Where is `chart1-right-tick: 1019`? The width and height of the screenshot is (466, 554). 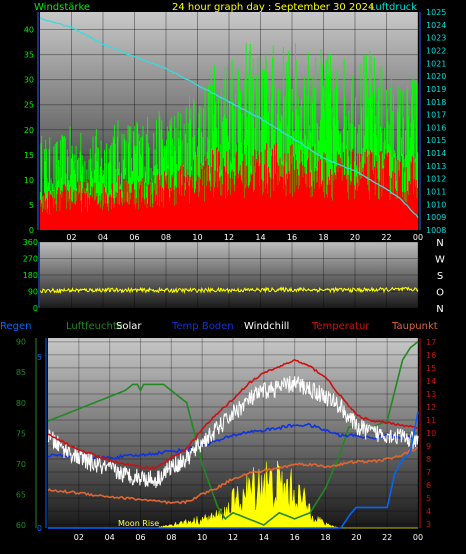
chart1-right-tick: 1019 is located at coordinates (436, 89).